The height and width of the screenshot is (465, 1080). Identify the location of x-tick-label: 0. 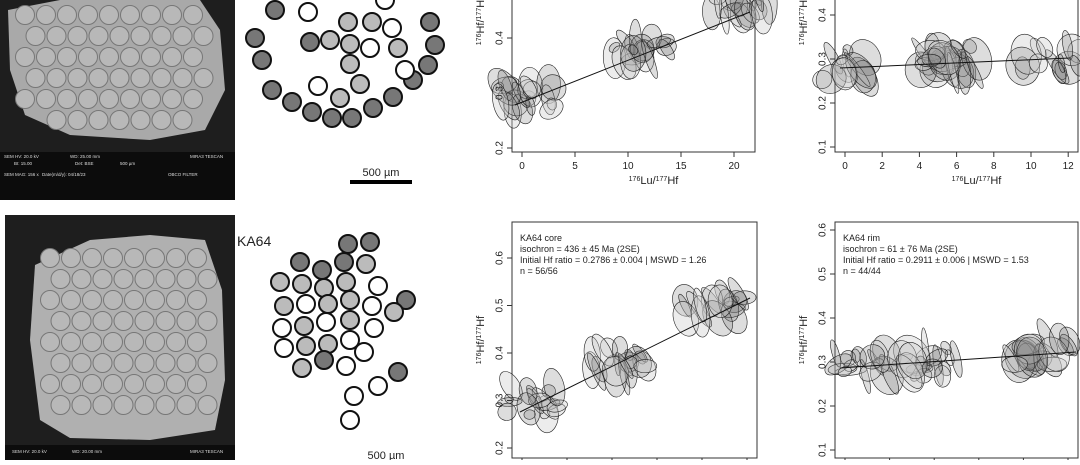
(845, 166).